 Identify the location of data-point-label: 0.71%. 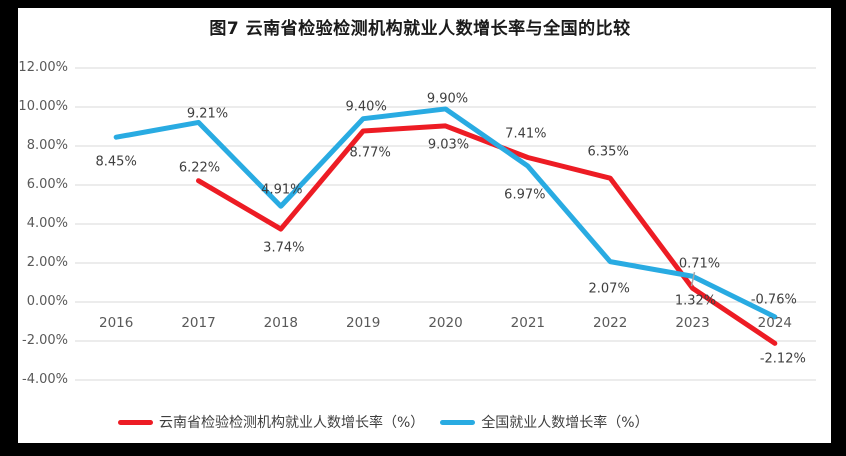
(699, 264).